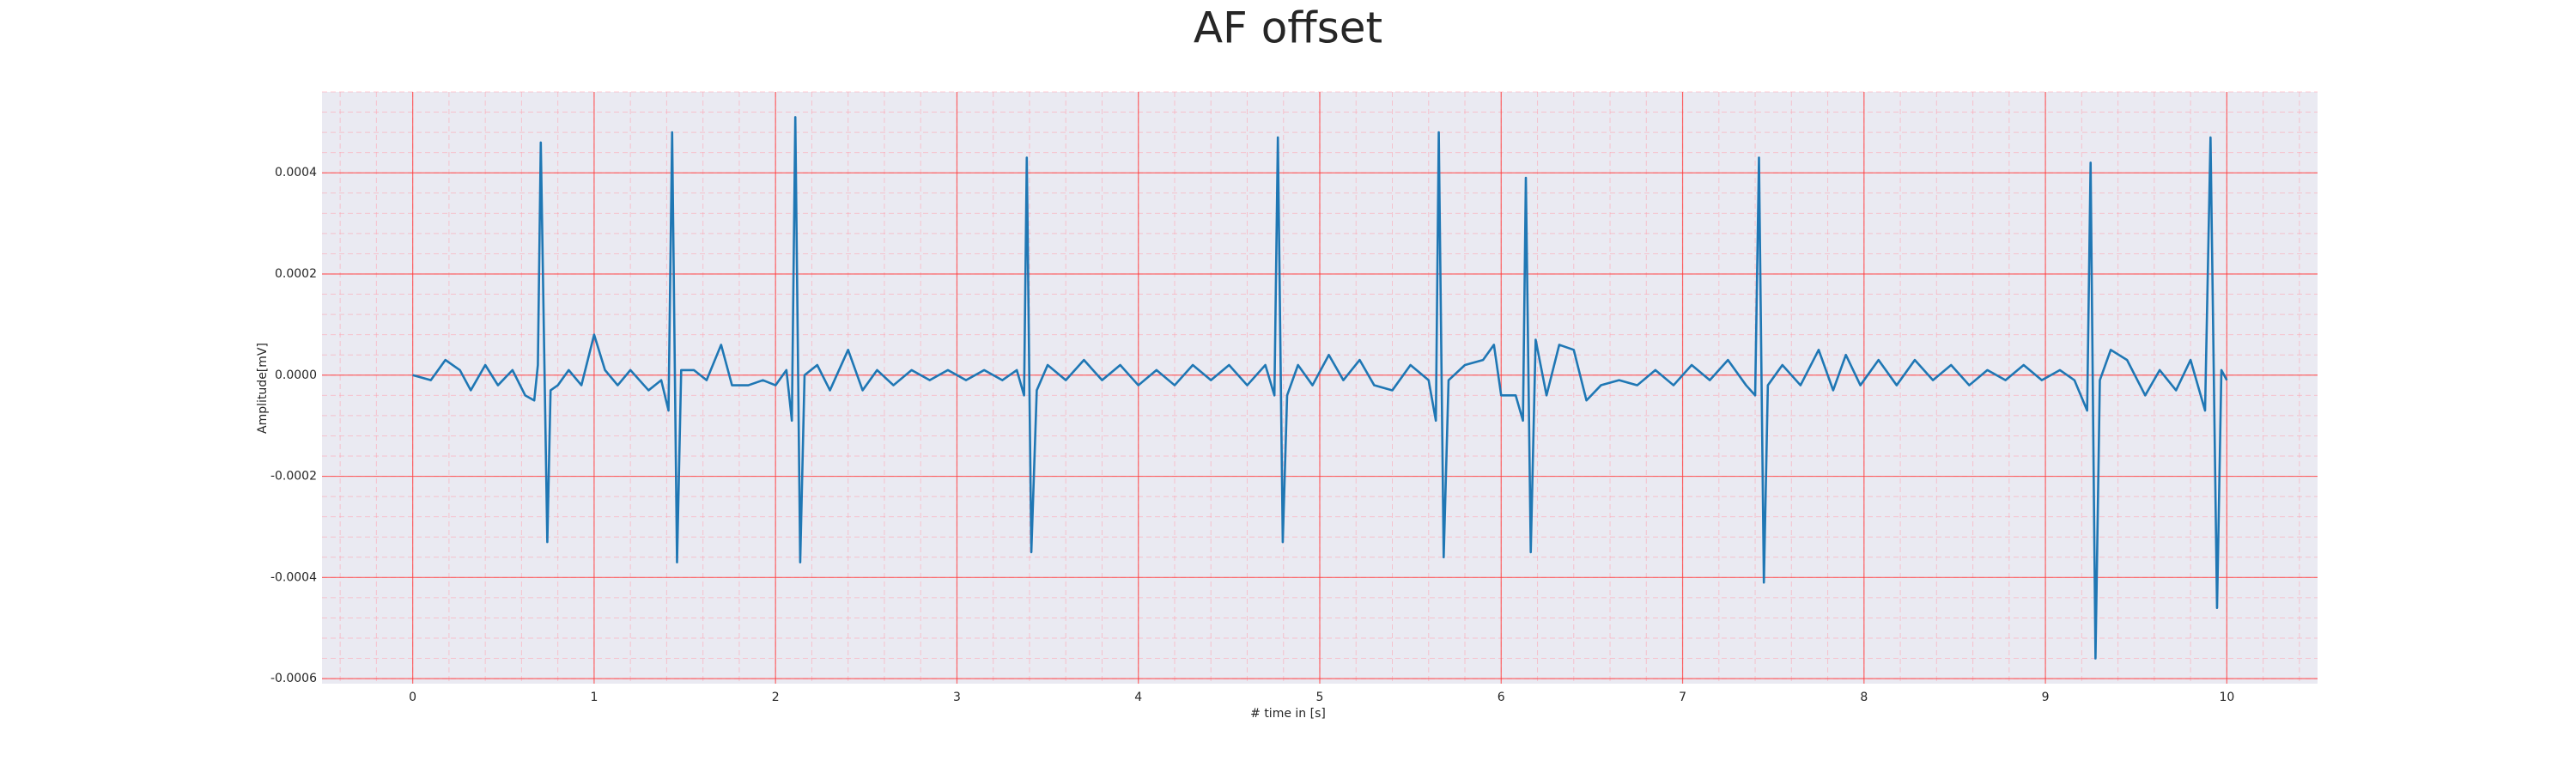 Image resolution: width=2576 pixels, height=773 pixels. Describe the element at coordinates (1682, 697) in the screenshot. I see `x-tick-label: 7` at that location.